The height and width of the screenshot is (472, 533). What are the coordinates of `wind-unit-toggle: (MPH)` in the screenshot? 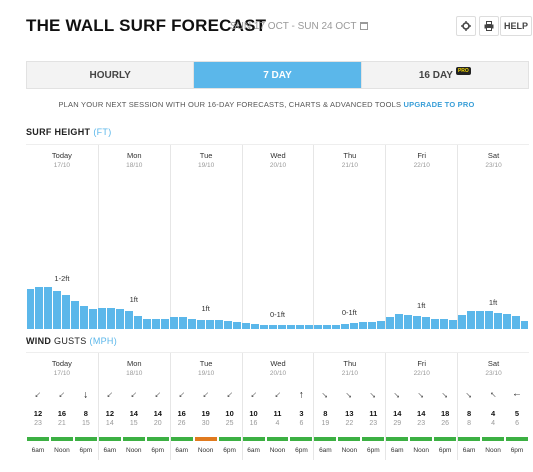 It's located at (103, 341).